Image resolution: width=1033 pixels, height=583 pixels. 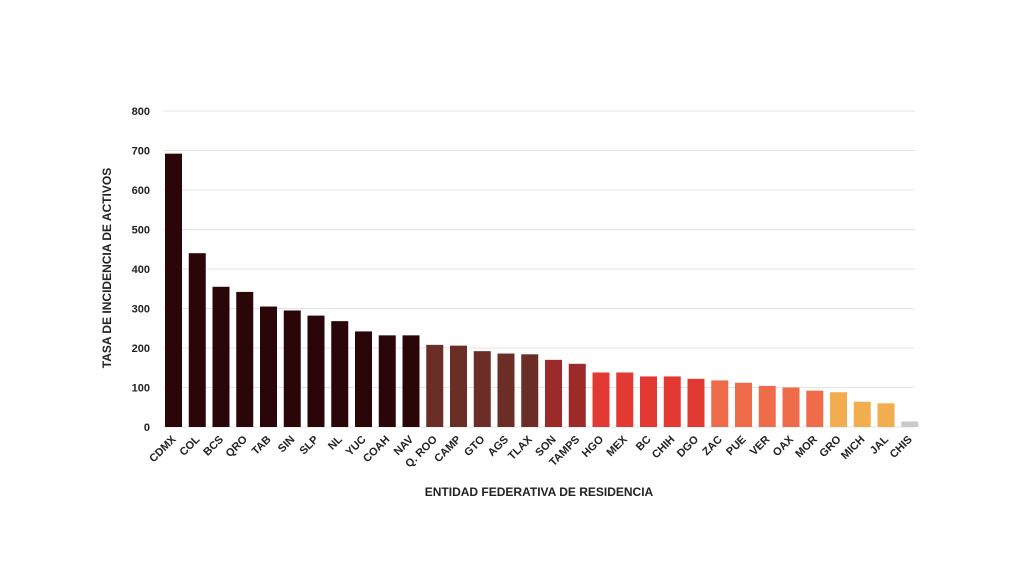 What do you see at coordinates (664, 448) in the screenshot?
I see `x-tick-label: CHIH` at bounding box center [664, 448].